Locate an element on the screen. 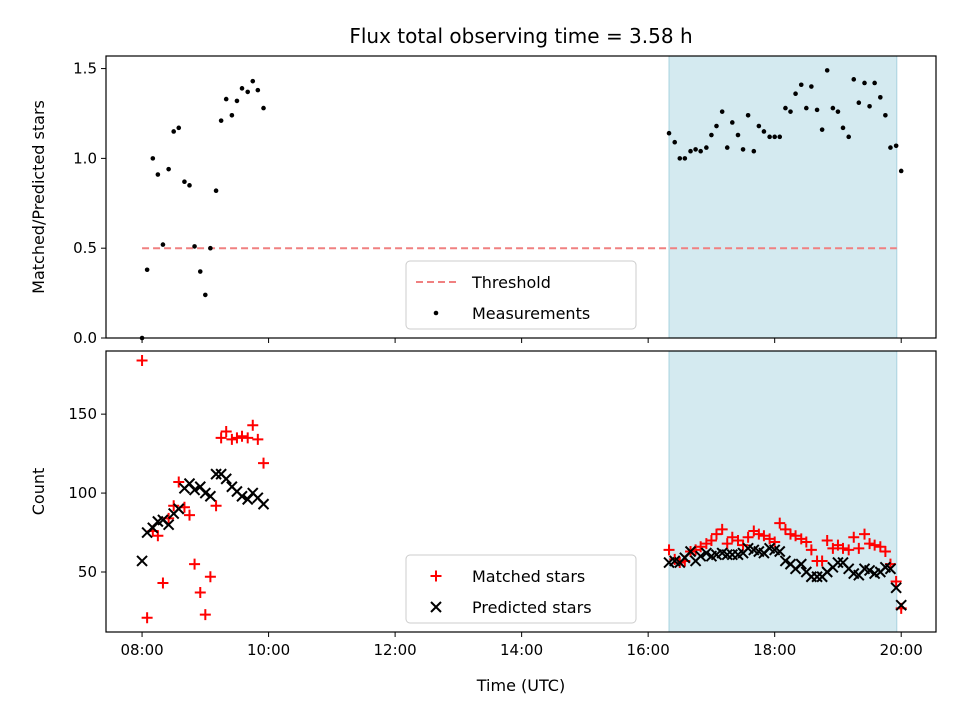  legend-label: Predicted stars is located at coordinates (532, 607).